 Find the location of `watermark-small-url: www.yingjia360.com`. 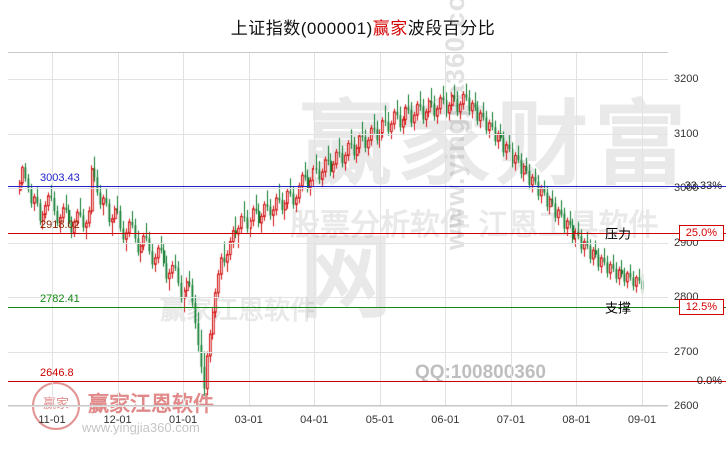

watermark-small-url: www.yingjia360.com is located at coordinates (141, 427).